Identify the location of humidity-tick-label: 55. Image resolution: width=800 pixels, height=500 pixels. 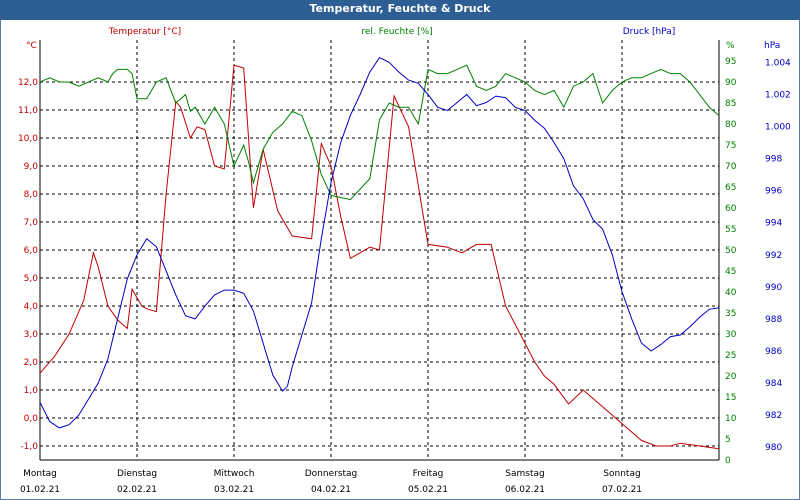
(730, 230).